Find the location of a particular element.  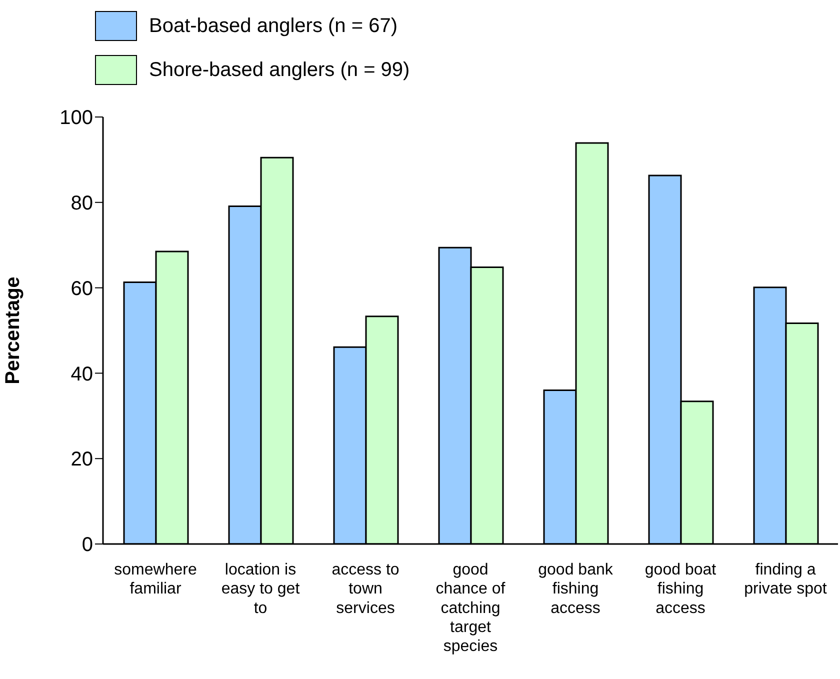

y-tick-label: 40 is located at coordinates (81, 374).